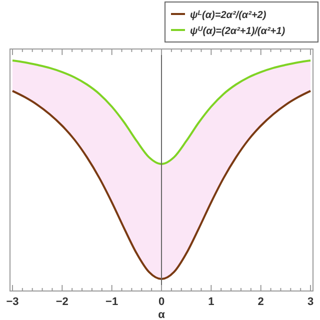  Describe the element at coordinates (310, 302) in the screenshot. I see `x-tick-label: 3` at that location.